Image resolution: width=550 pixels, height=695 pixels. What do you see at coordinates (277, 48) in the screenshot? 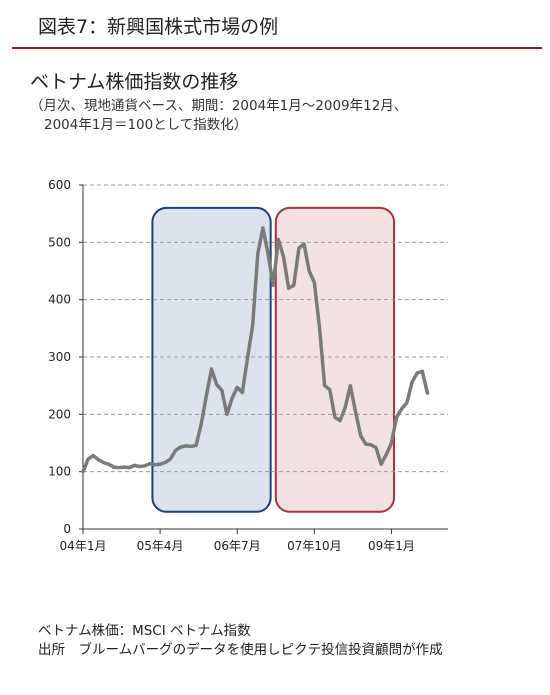
I see `title-divider` at bounding box center [277, 48].